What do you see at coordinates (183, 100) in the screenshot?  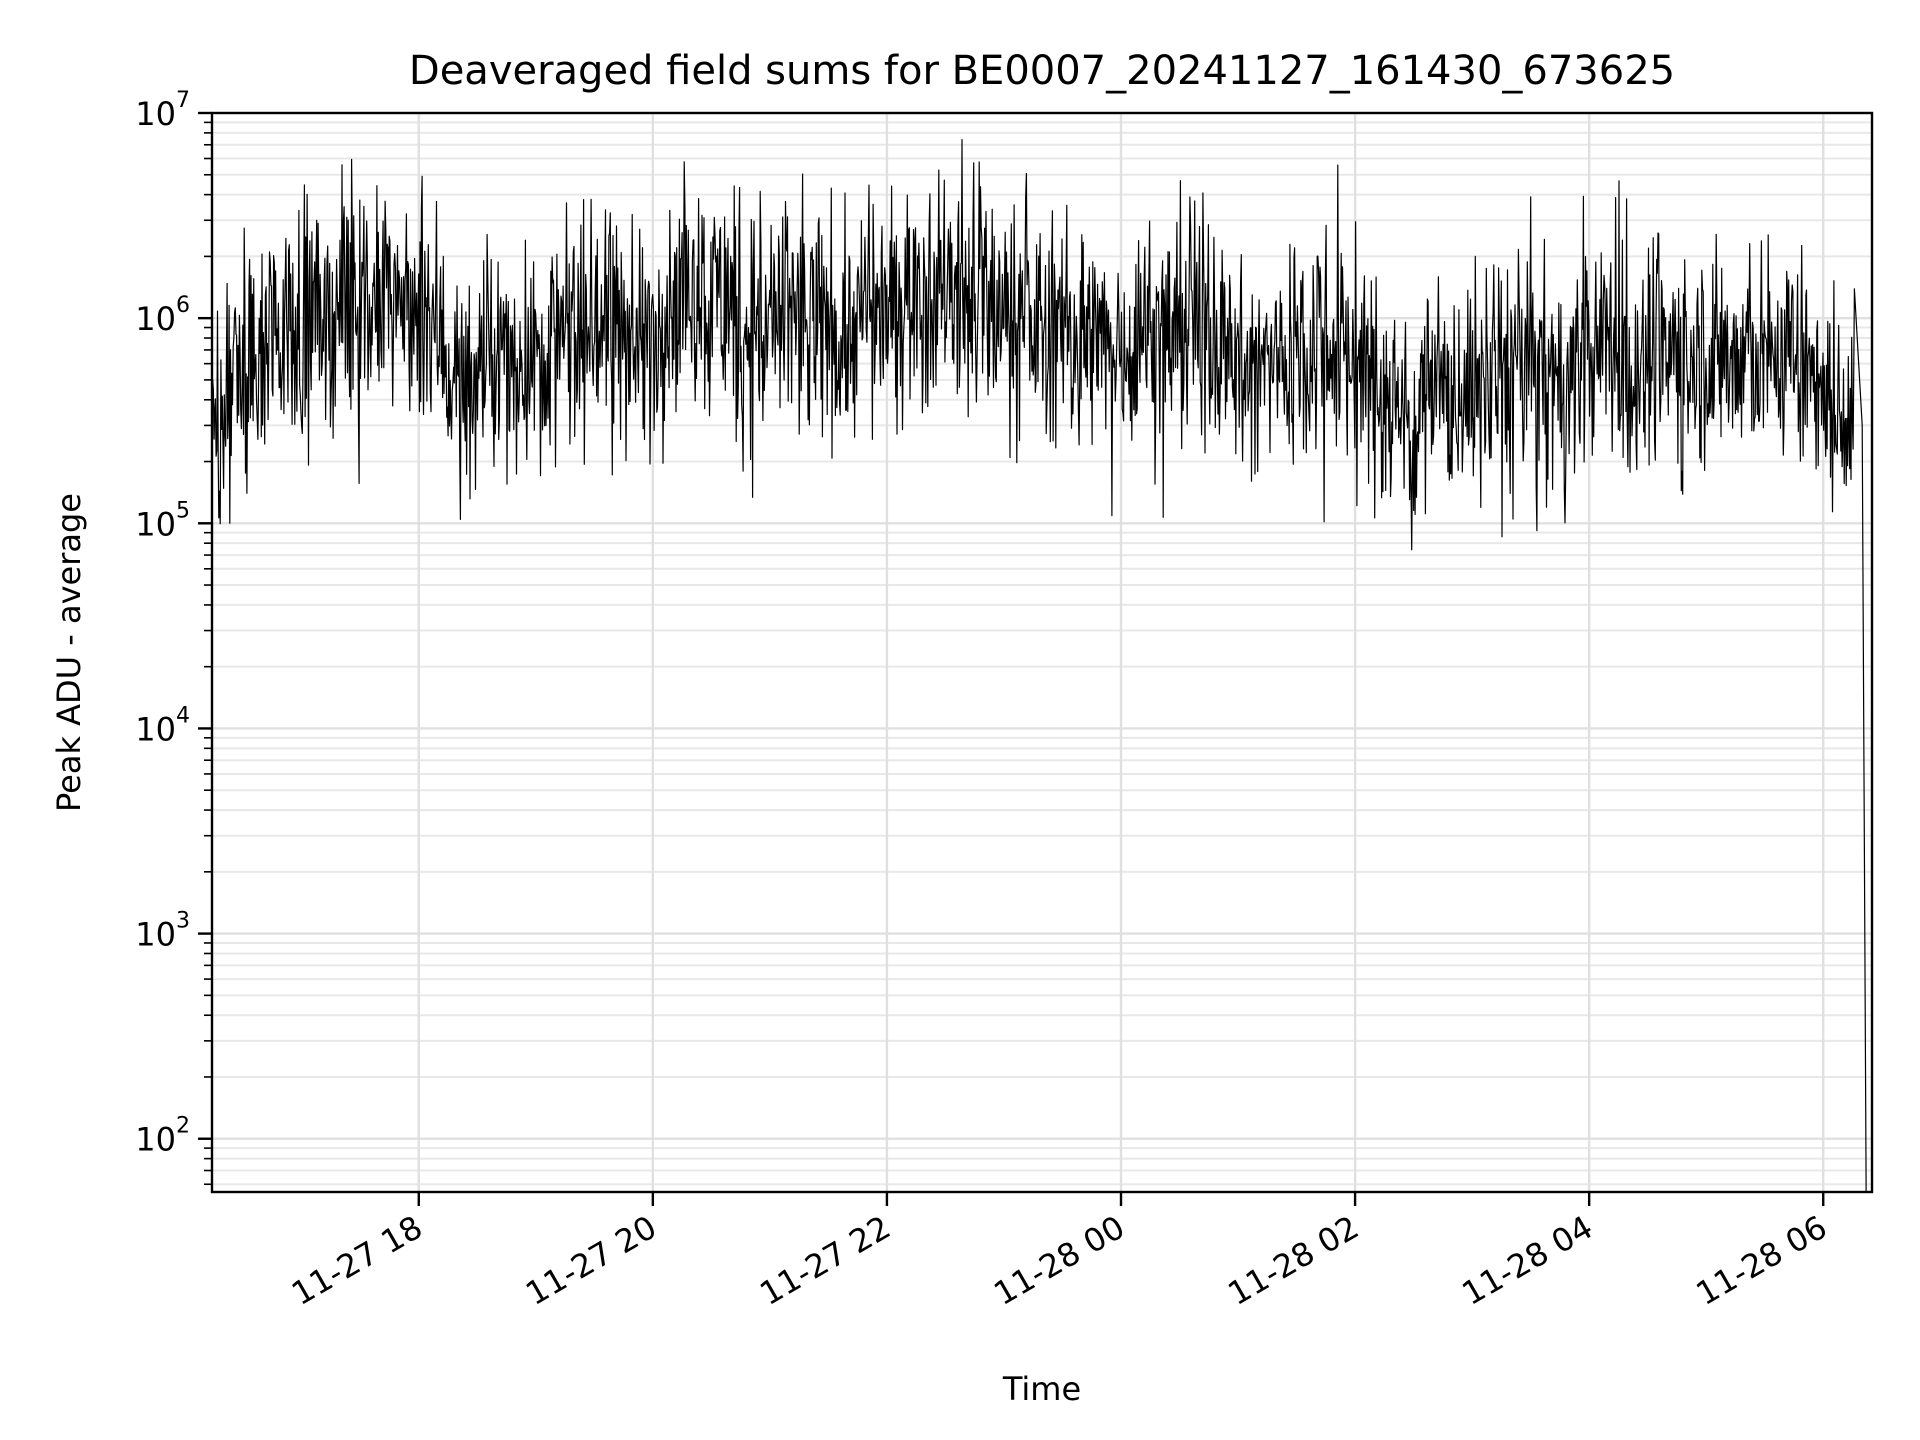 I see `y-tick-exponent: 7` at bounding box center [183, 100].